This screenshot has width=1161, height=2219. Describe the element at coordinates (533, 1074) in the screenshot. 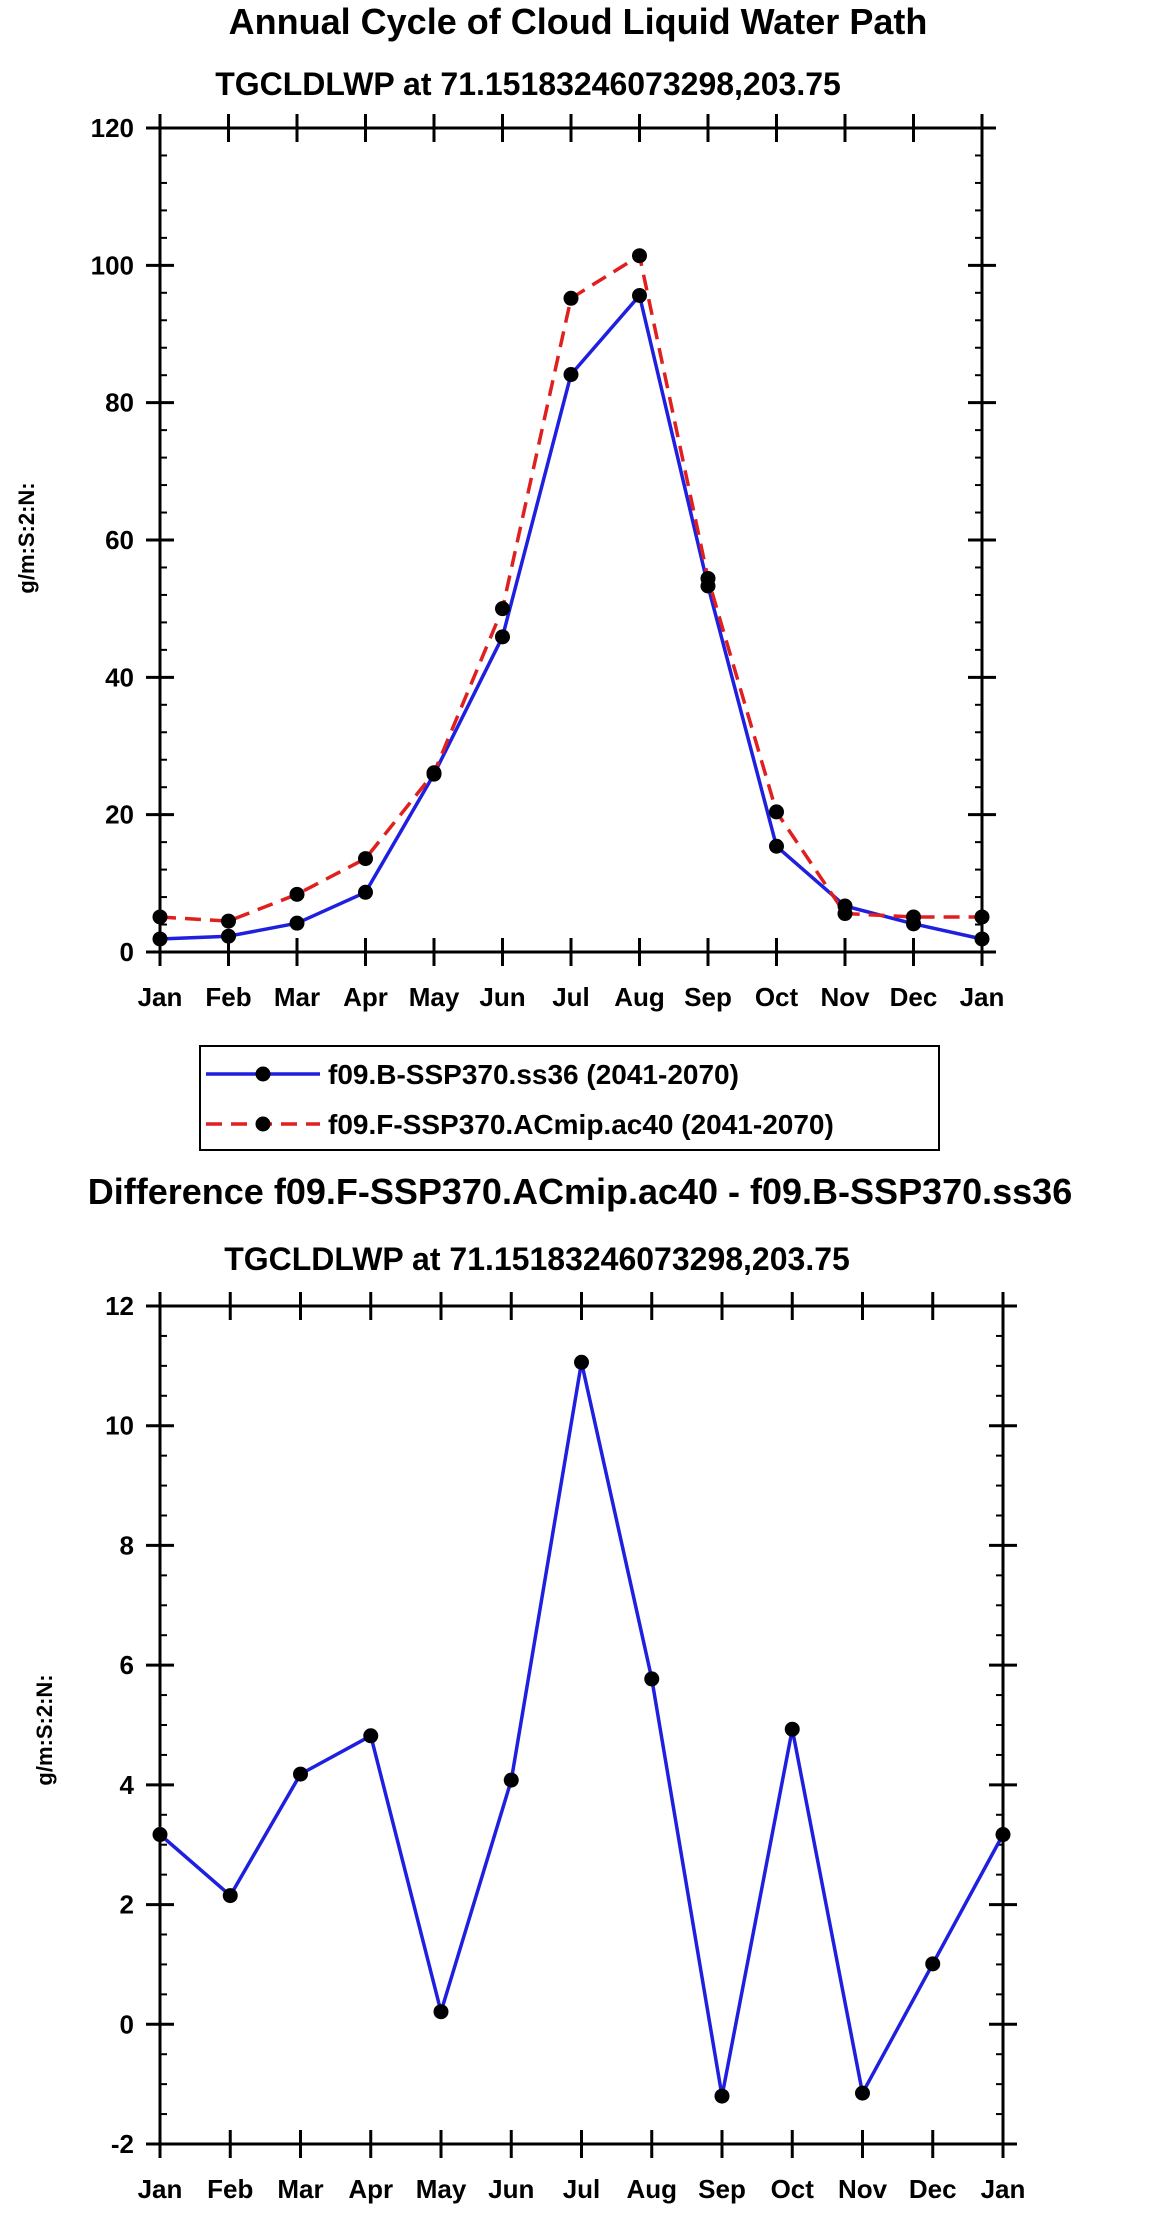

I see `legend-label-ss36: f09.B-SSP370.ss36 (2041-2070)` at that location.